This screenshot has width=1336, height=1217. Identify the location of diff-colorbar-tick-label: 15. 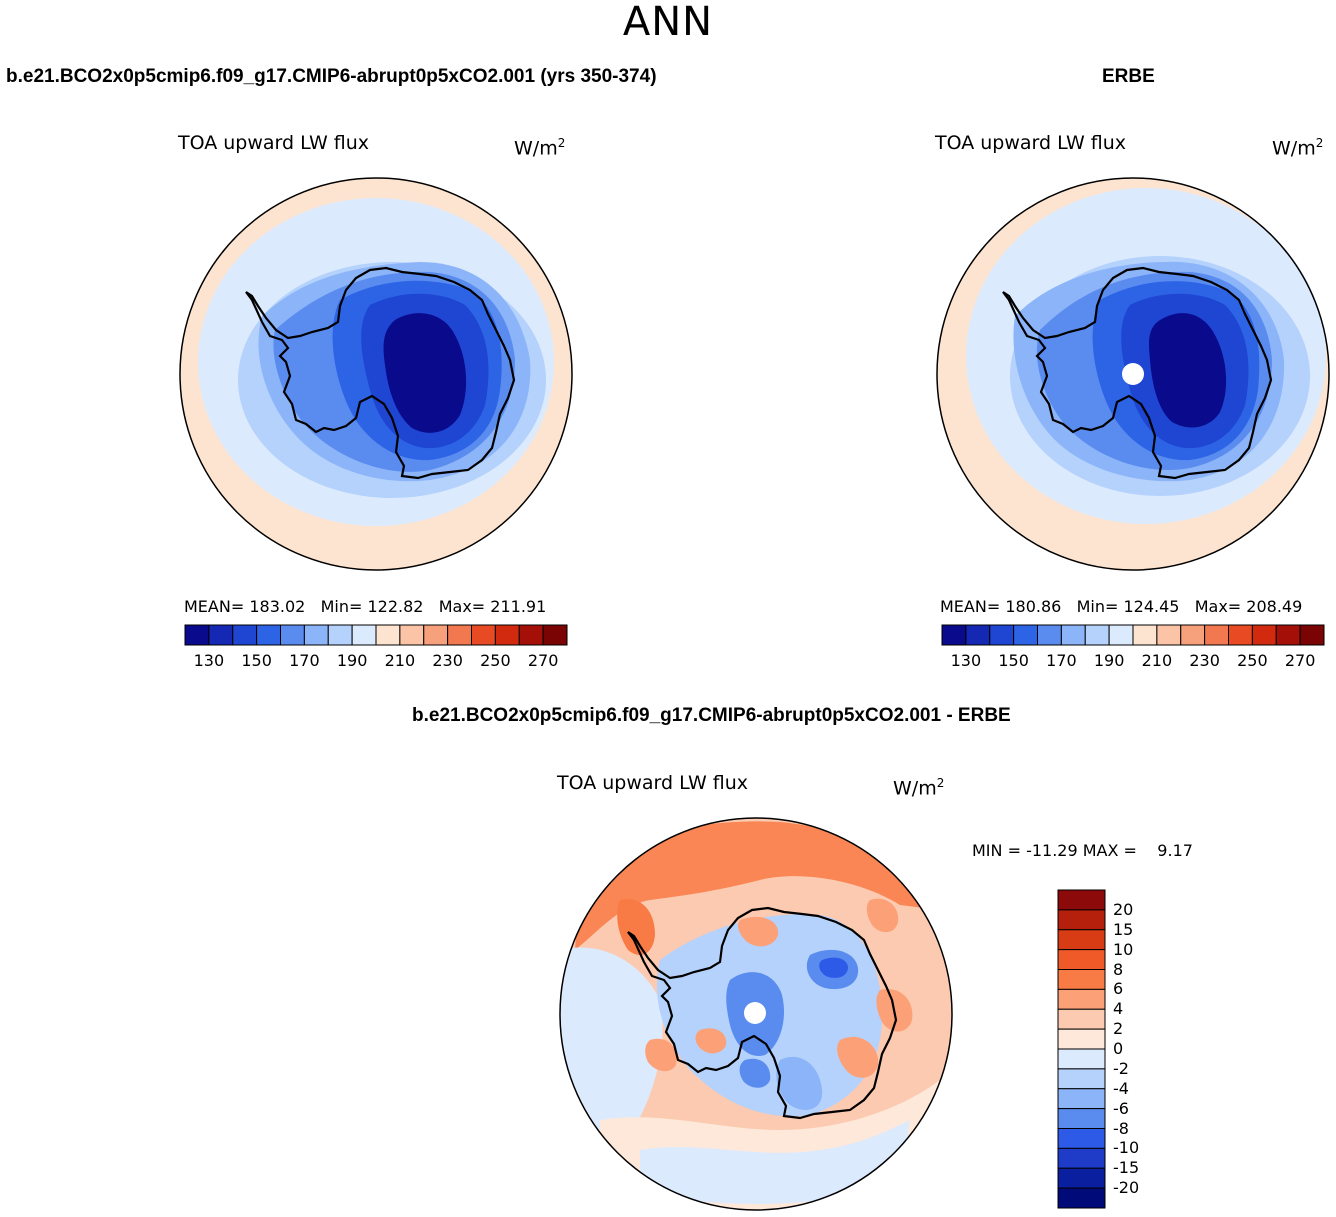
(1123, 929).